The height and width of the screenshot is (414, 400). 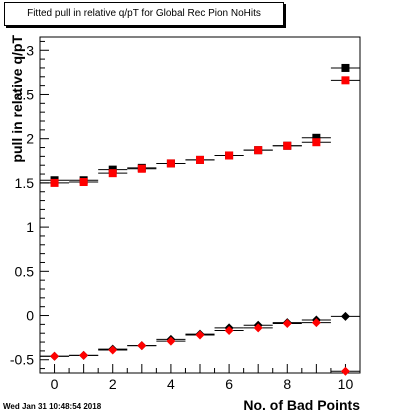 What do you see at coordinates (30, 316) in the screenshot?
I see `y-tick-label: 0` at bounding box center [30, 316].